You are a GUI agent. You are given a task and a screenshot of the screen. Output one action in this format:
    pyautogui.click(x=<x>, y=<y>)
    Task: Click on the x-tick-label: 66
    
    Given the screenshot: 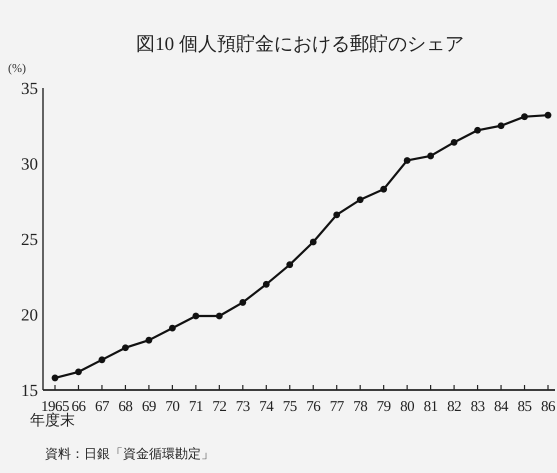 What is the action you would take?
    pyautogui.click(x=78, y=407)
    